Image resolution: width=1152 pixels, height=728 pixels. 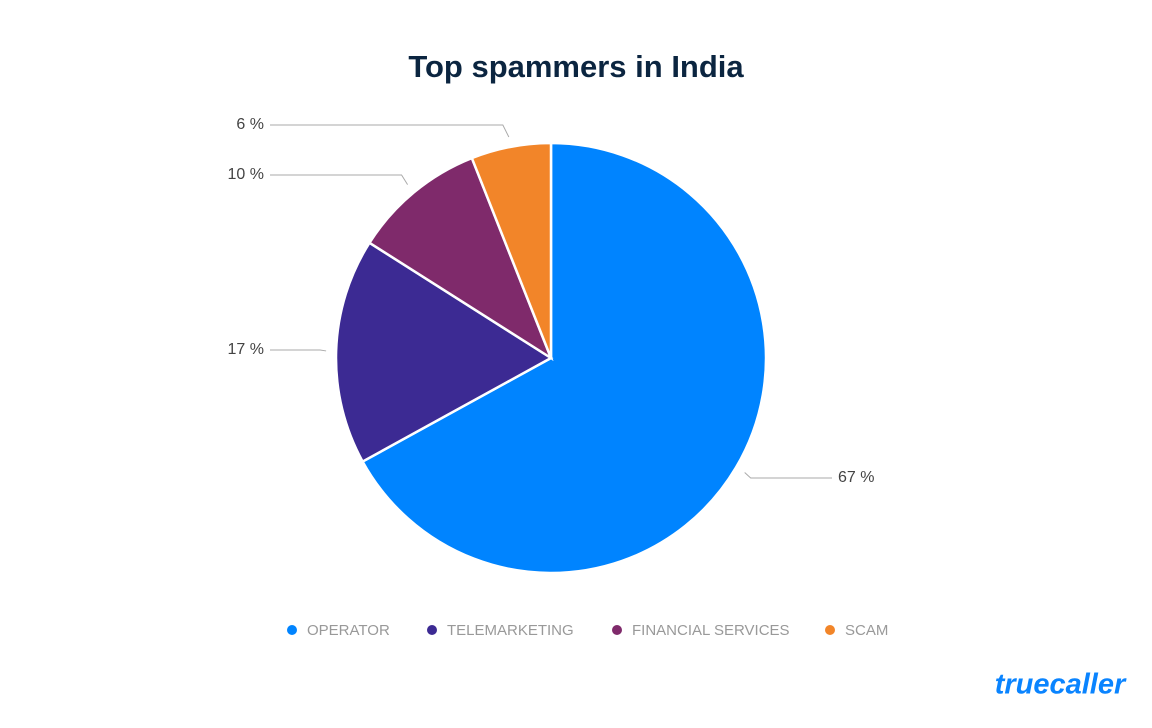 What do you see at coordinates (250, 124) in the screenshot?
I see `data-label: 6 %` at bounding box center [250, 124].